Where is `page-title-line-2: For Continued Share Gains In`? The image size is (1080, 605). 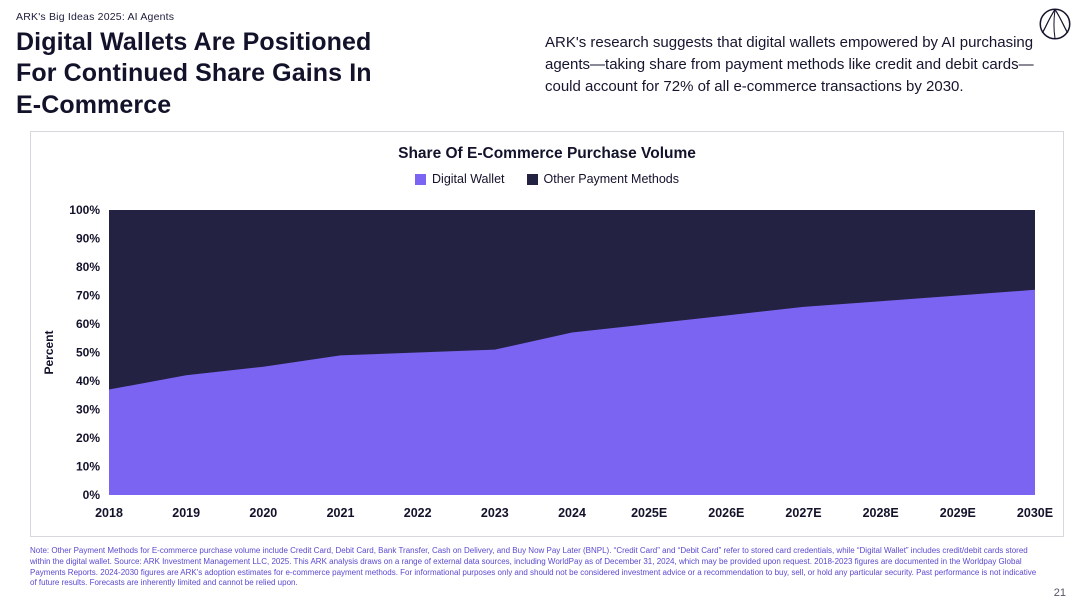
page-title-line-2: For Continued Share Gains In is located at coordinates (194, 73).